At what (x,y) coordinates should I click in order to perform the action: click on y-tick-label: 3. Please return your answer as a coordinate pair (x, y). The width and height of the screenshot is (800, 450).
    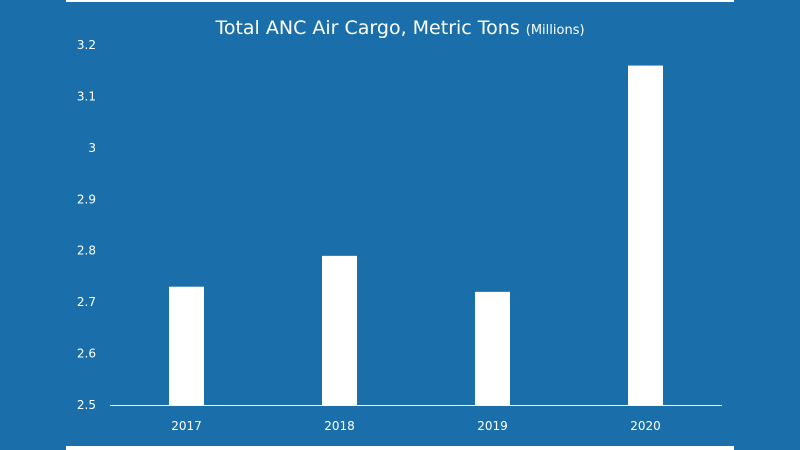
    Looking at the image, I should click on (92, 148).